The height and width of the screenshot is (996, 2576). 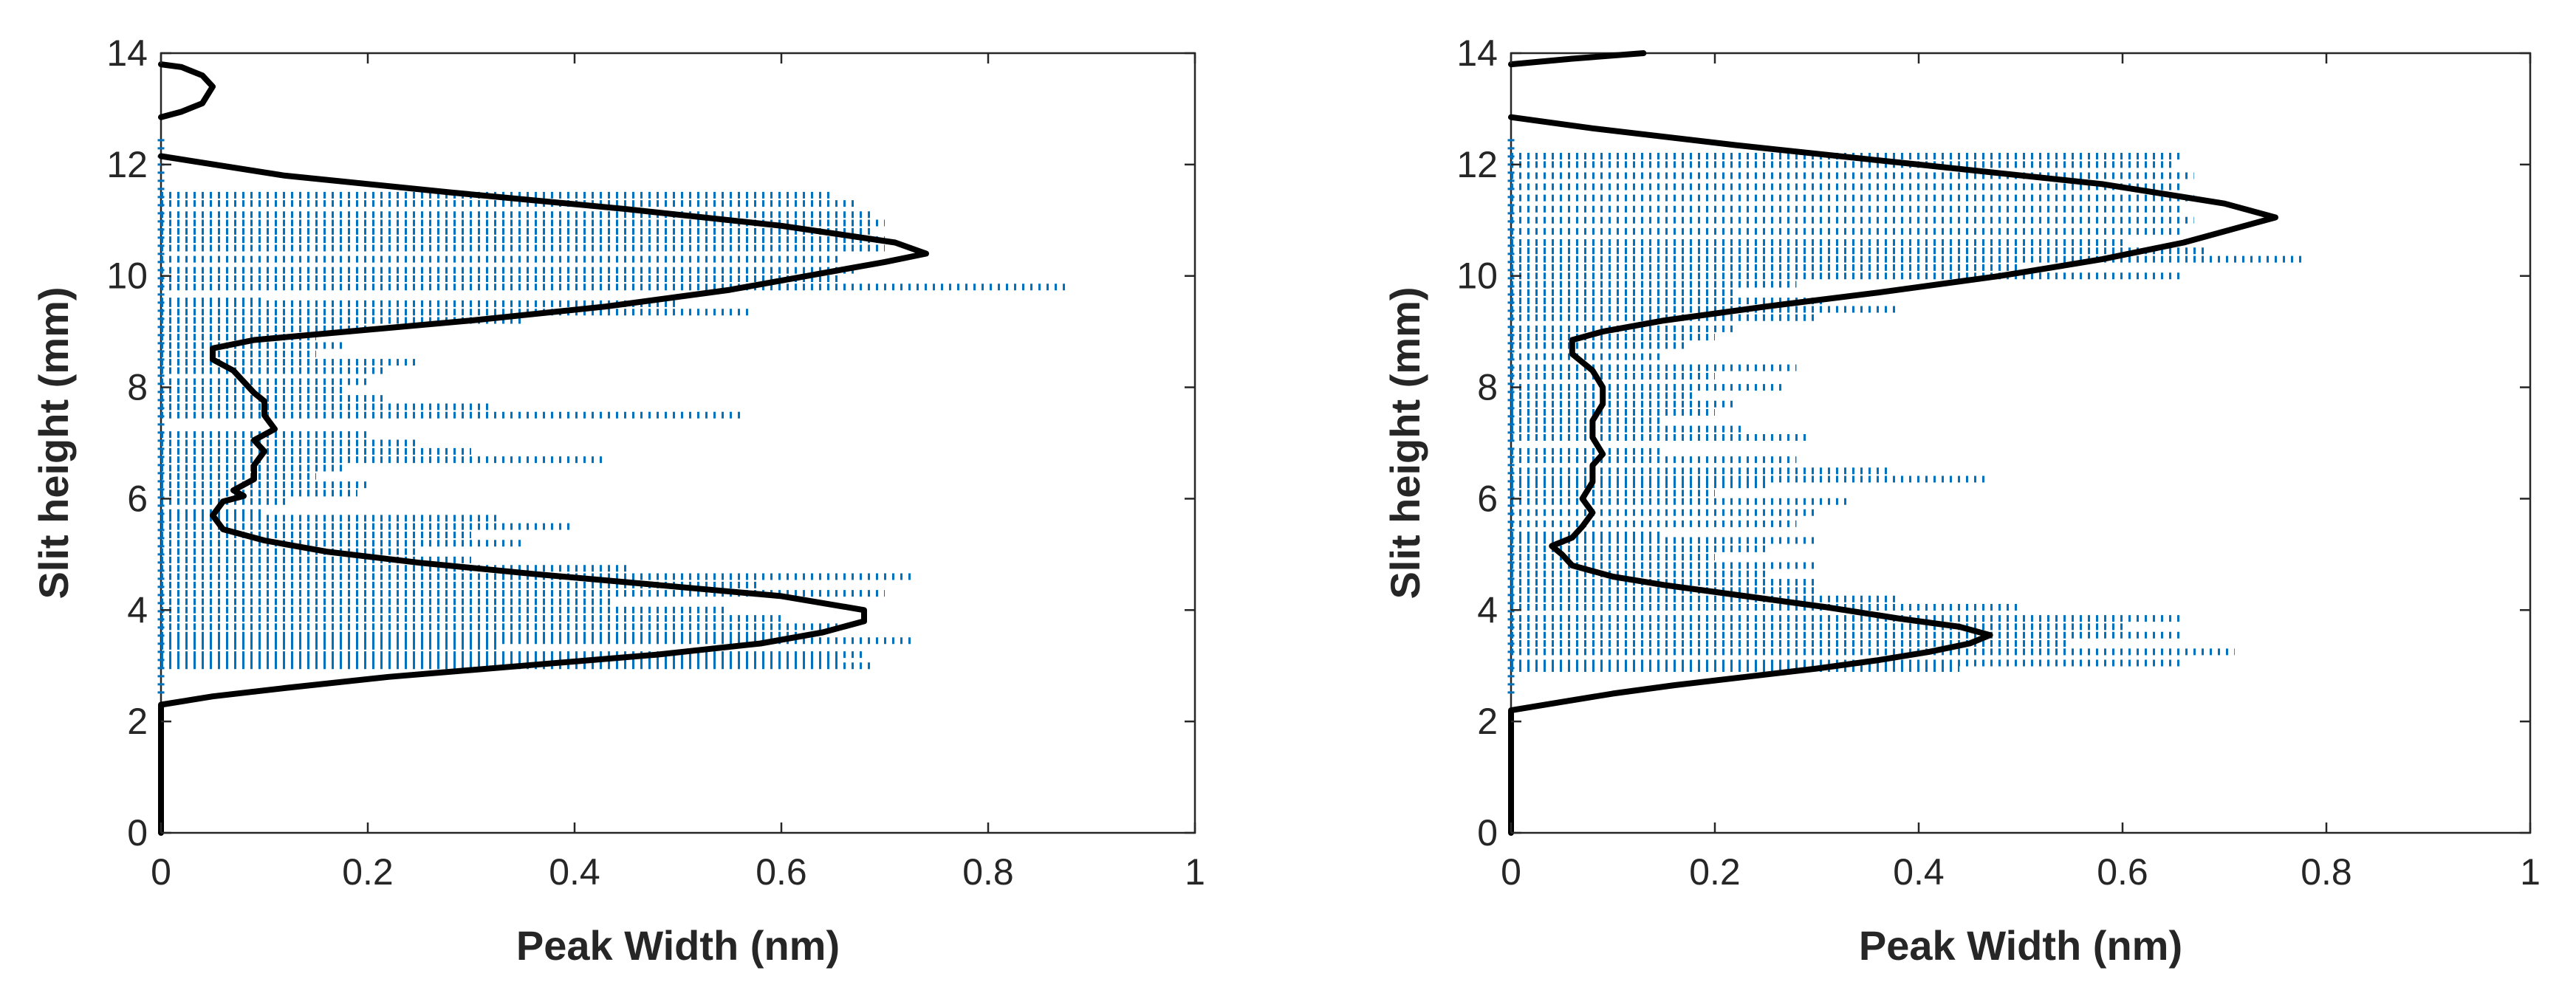 I want to click on fit-line-upper-branch, so click(x=1577, y=59).